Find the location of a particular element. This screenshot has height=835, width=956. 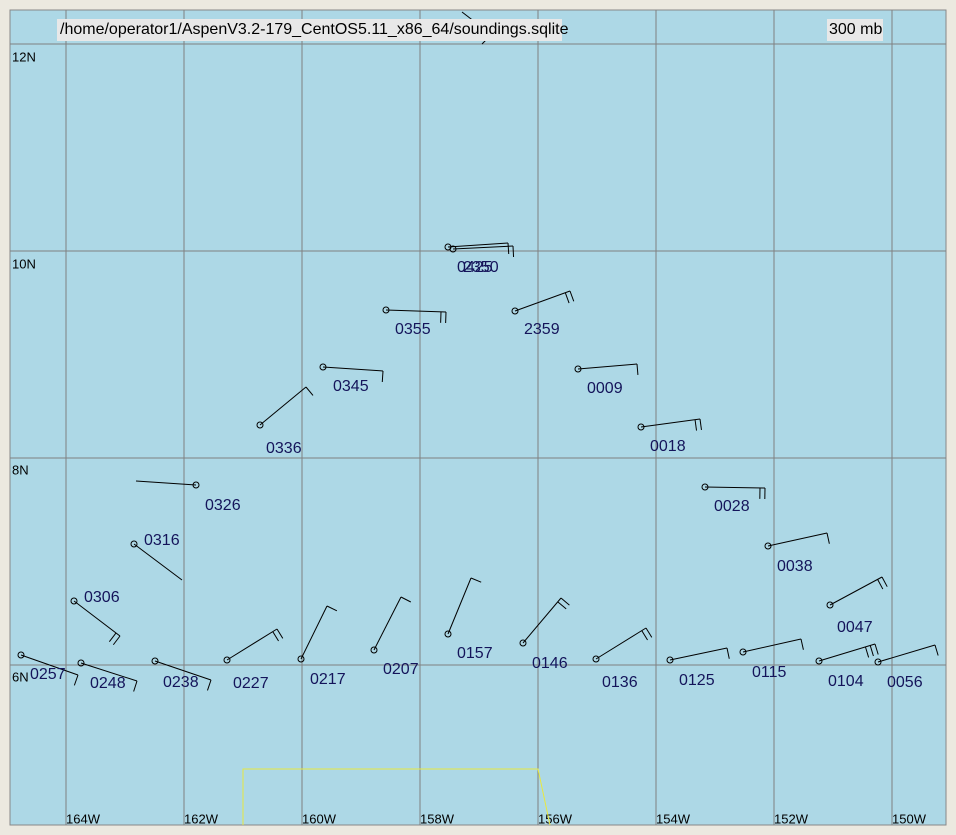

wind-barb: 0018 is located at coordinates (669, 436).